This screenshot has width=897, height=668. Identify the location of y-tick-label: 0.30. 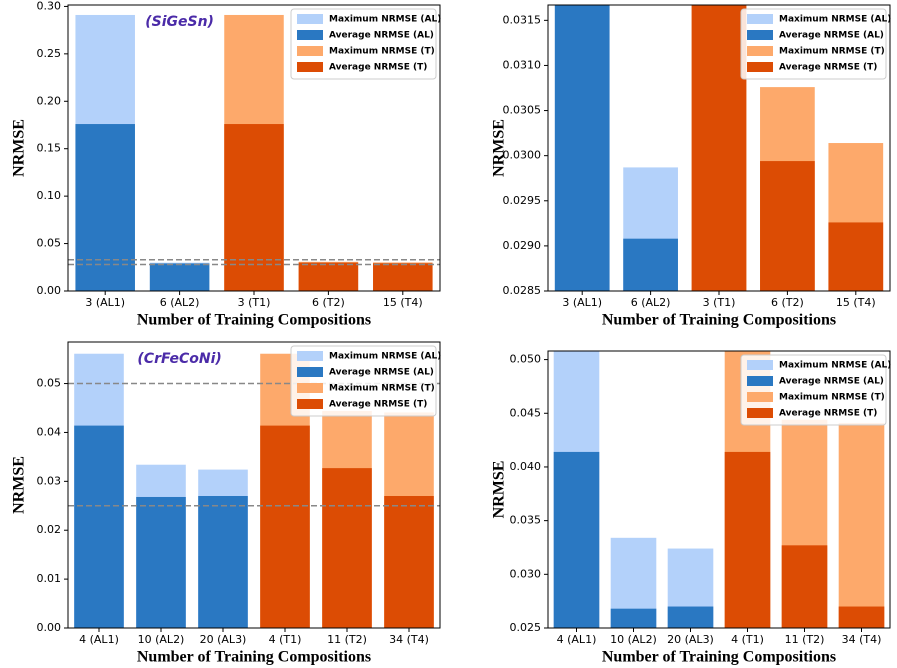
(49, 6).